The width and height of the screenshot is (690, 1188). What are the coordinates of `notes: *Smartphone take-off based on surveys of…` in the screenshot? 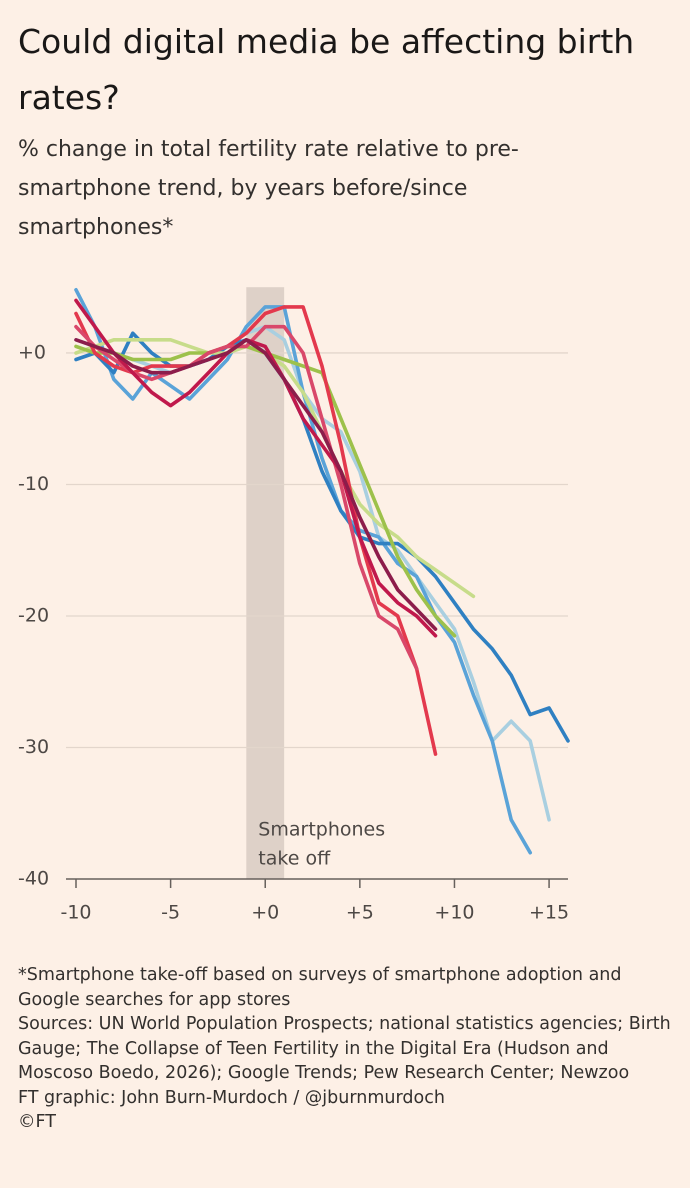 It's located at (350, 1049).